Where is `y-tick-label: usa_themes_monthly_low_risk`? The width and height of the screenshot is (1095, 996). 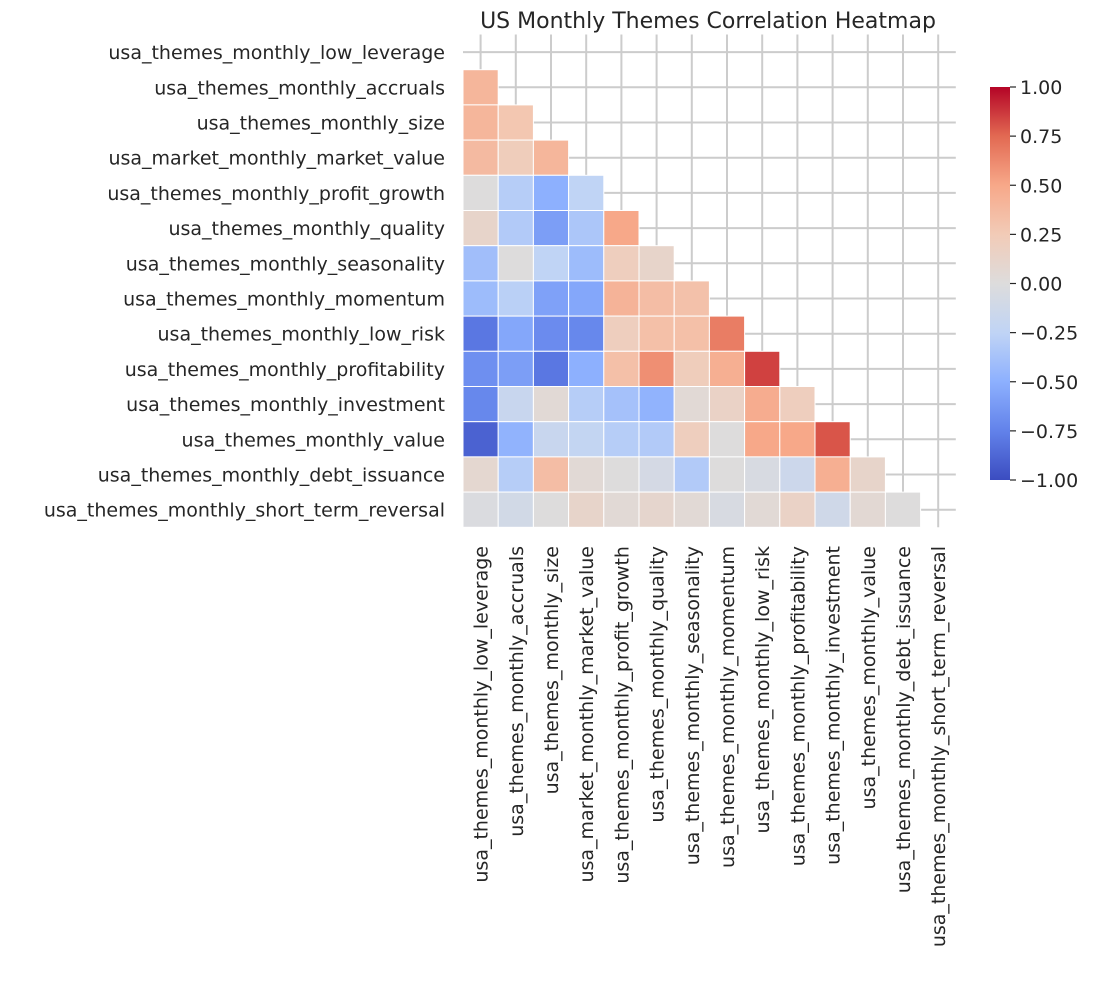
y-tick-label: usa_themes_monthly_low_risk is located at coordinates (302, 335).